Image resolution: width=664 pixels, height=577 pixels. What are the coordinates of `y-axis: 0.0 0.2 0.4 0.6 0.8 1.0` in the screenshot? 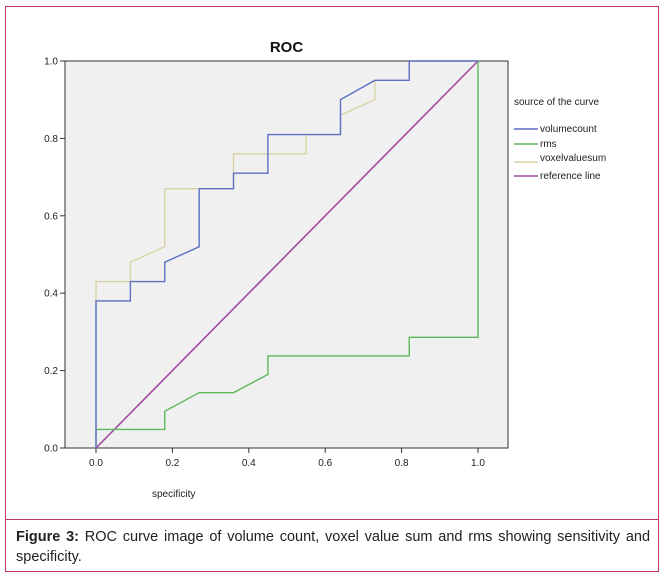 It's located at (54, 256).